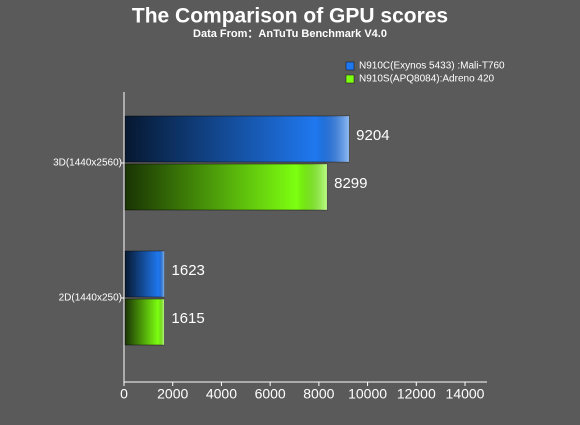 Image resolution: width=580 pixels, height=425 pixels. What do you see at coordinates (221, 394) in the screenshot?
I see `x-tick-label: 4000` at bounding box center [221, 394].